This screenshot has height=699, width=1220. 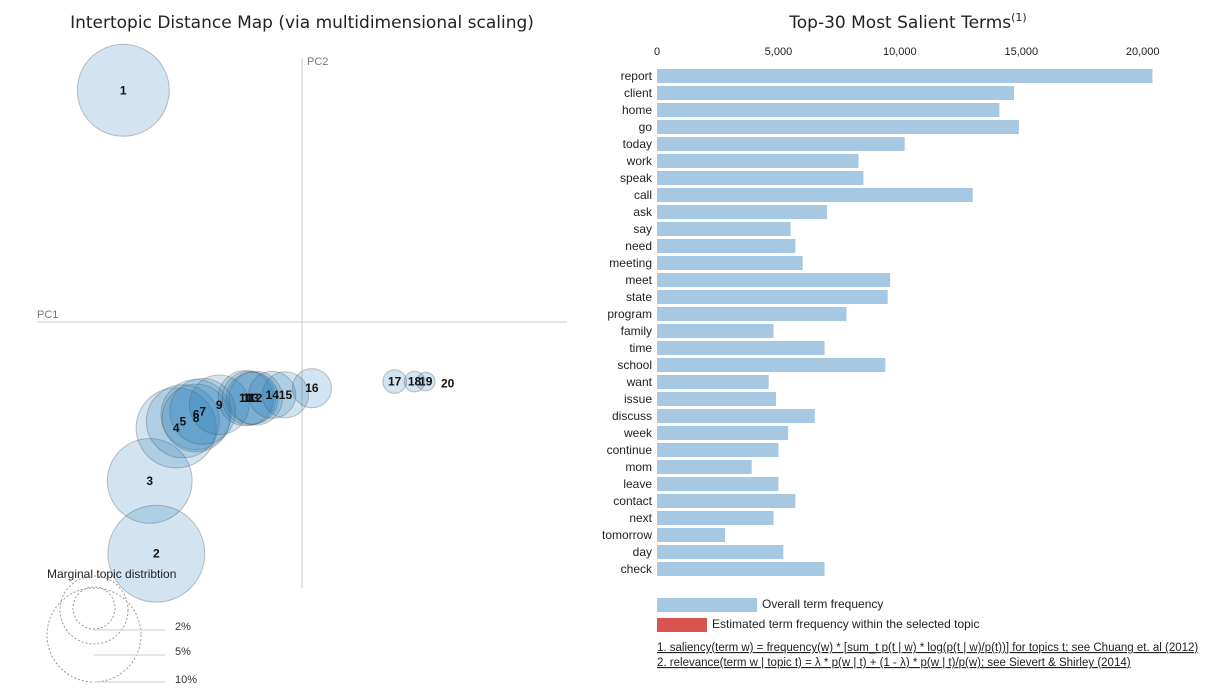 What do you see at coordinates (760, 178) in the screenshot?
I see `bar-speak` at bounding box center [760, 178].